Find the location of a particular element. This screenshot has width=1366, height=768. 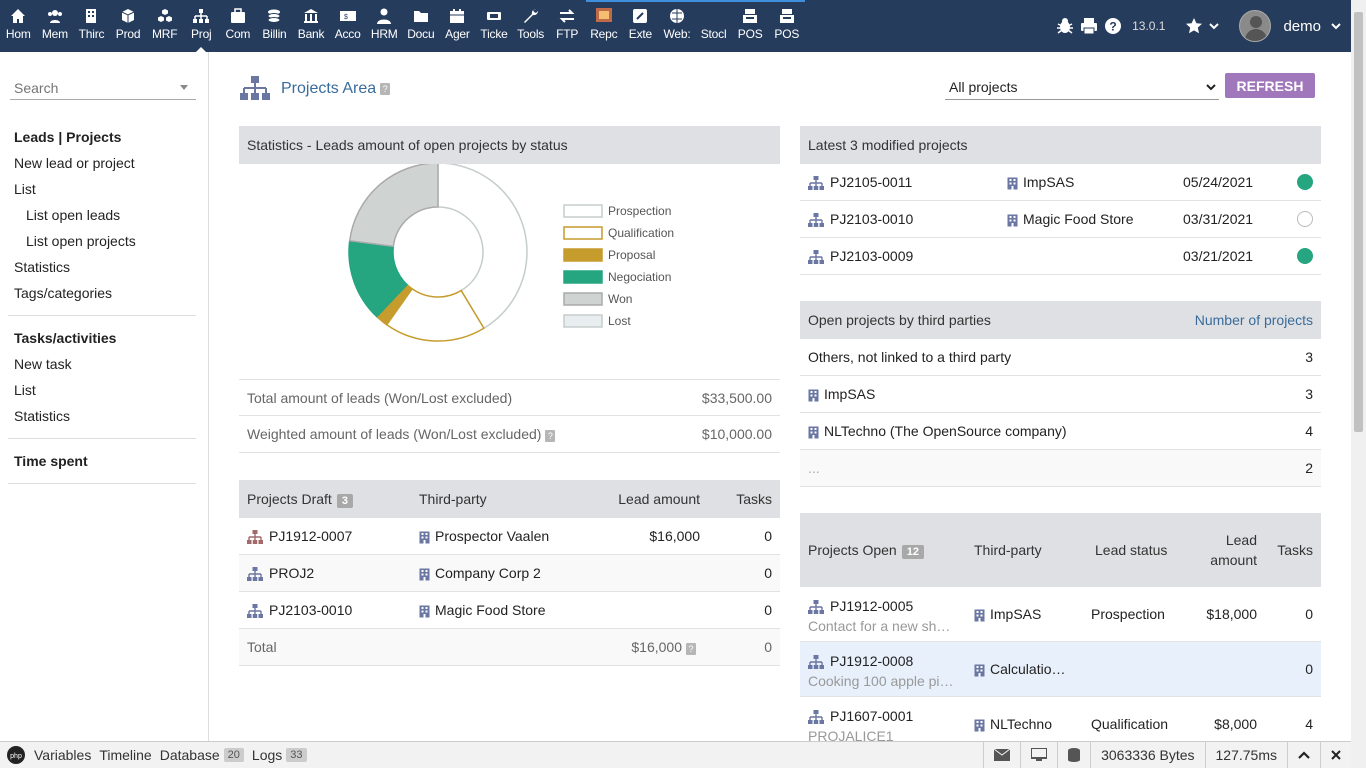

menu-title-time-spent: Time spent is located at coordinates (51, 461).